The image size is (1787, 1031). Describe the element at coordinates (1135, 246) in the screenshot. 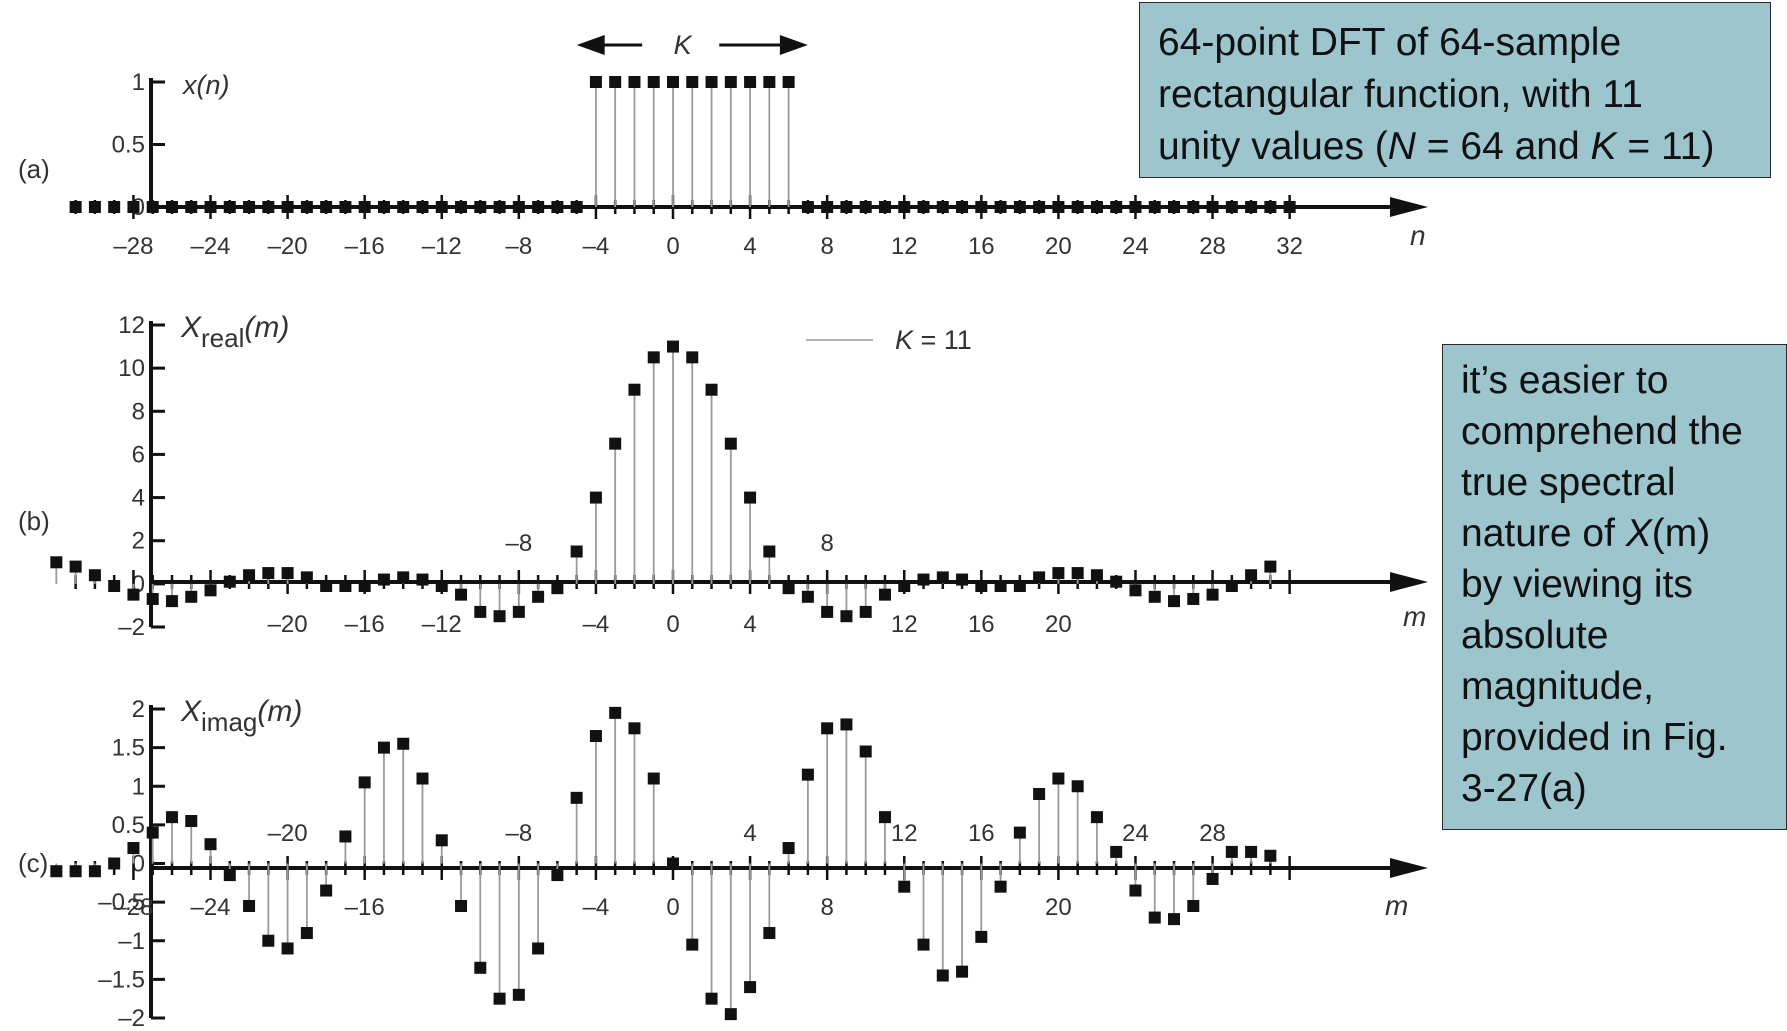

I see `x-tick-label: 24` at that location.